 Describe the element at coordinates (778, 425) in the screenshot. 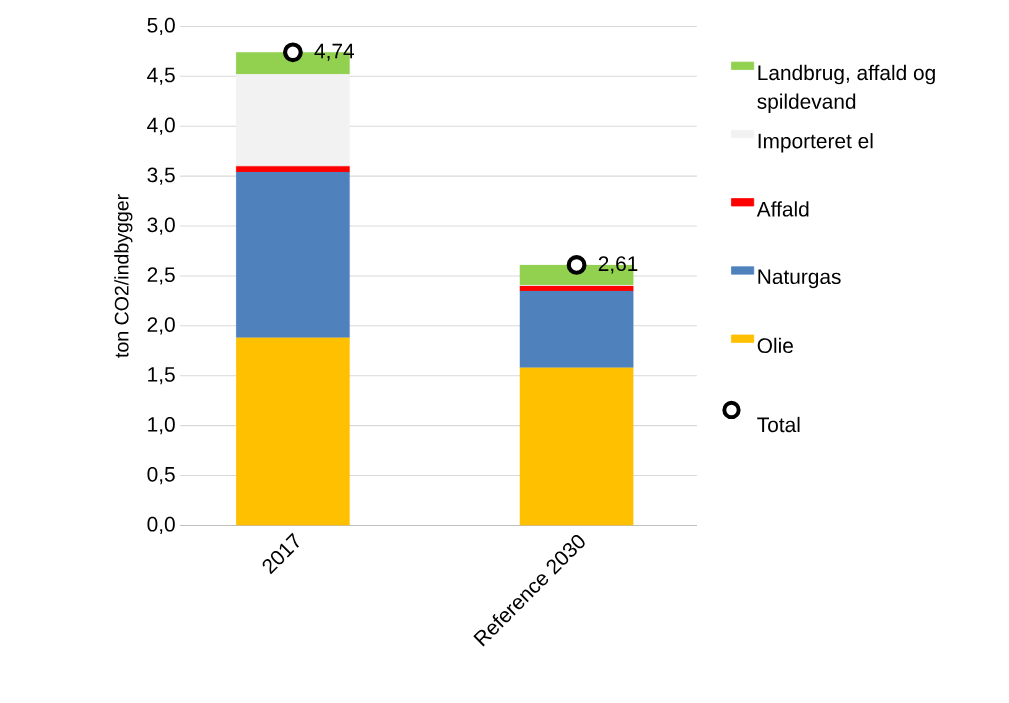

I see `legend-label: Total` at that location.